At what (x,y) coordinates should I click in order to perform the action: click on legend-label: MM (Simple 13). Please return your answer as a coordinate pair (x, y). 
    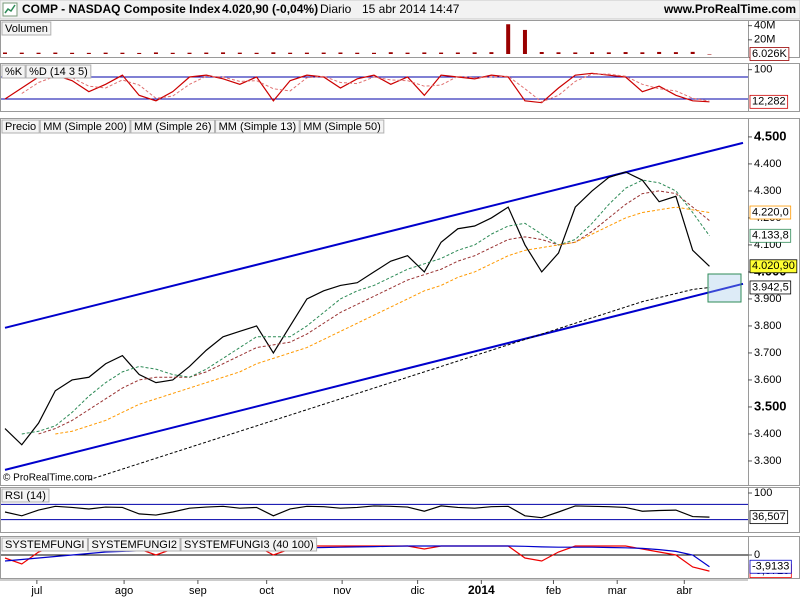
    Looking at the image, I should click on (258, 127).